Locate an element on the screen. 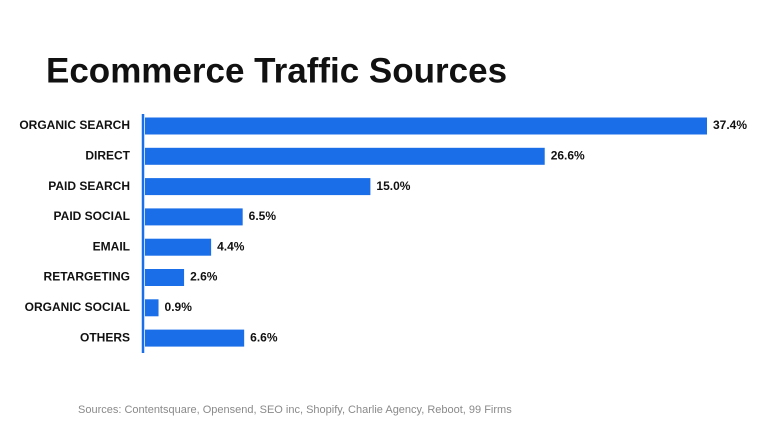 The image size is (778, 437). value-label: 37.4% is located at coordinates (730, 125).